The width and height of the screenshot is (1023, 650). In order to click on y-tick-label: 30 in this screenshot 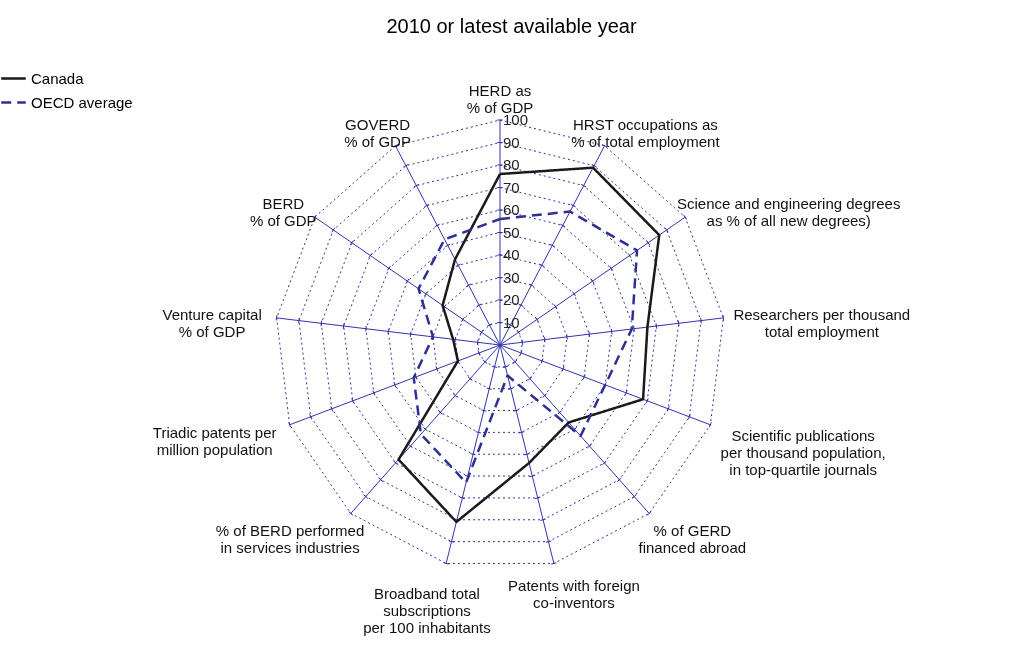, I will do `click(511, 277)`.